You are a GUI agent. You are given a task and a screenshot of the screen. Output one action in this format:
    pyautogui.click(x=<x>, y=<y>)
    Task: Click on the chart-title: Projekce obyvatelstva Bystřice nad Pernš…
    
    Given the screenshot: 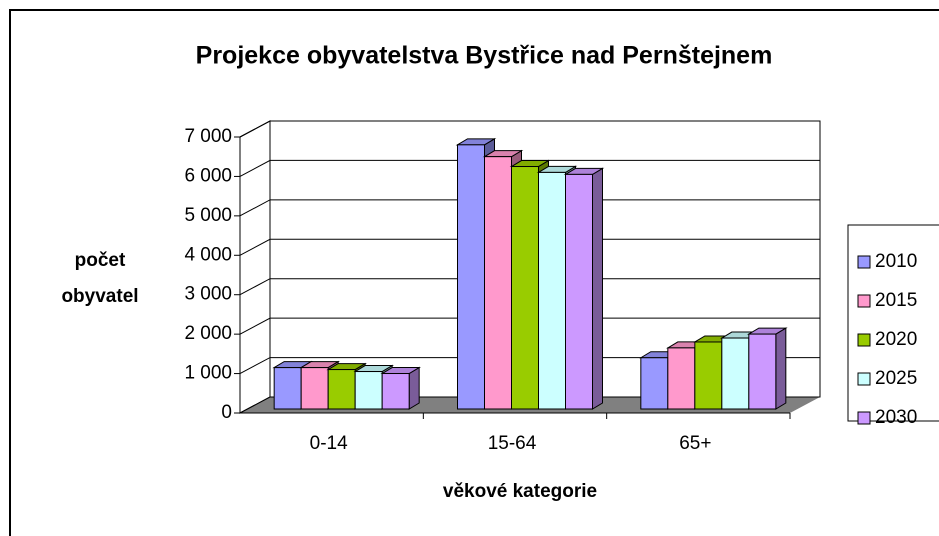 What is the action you would take?
    pyautogui.click(x=484, y=56)
    